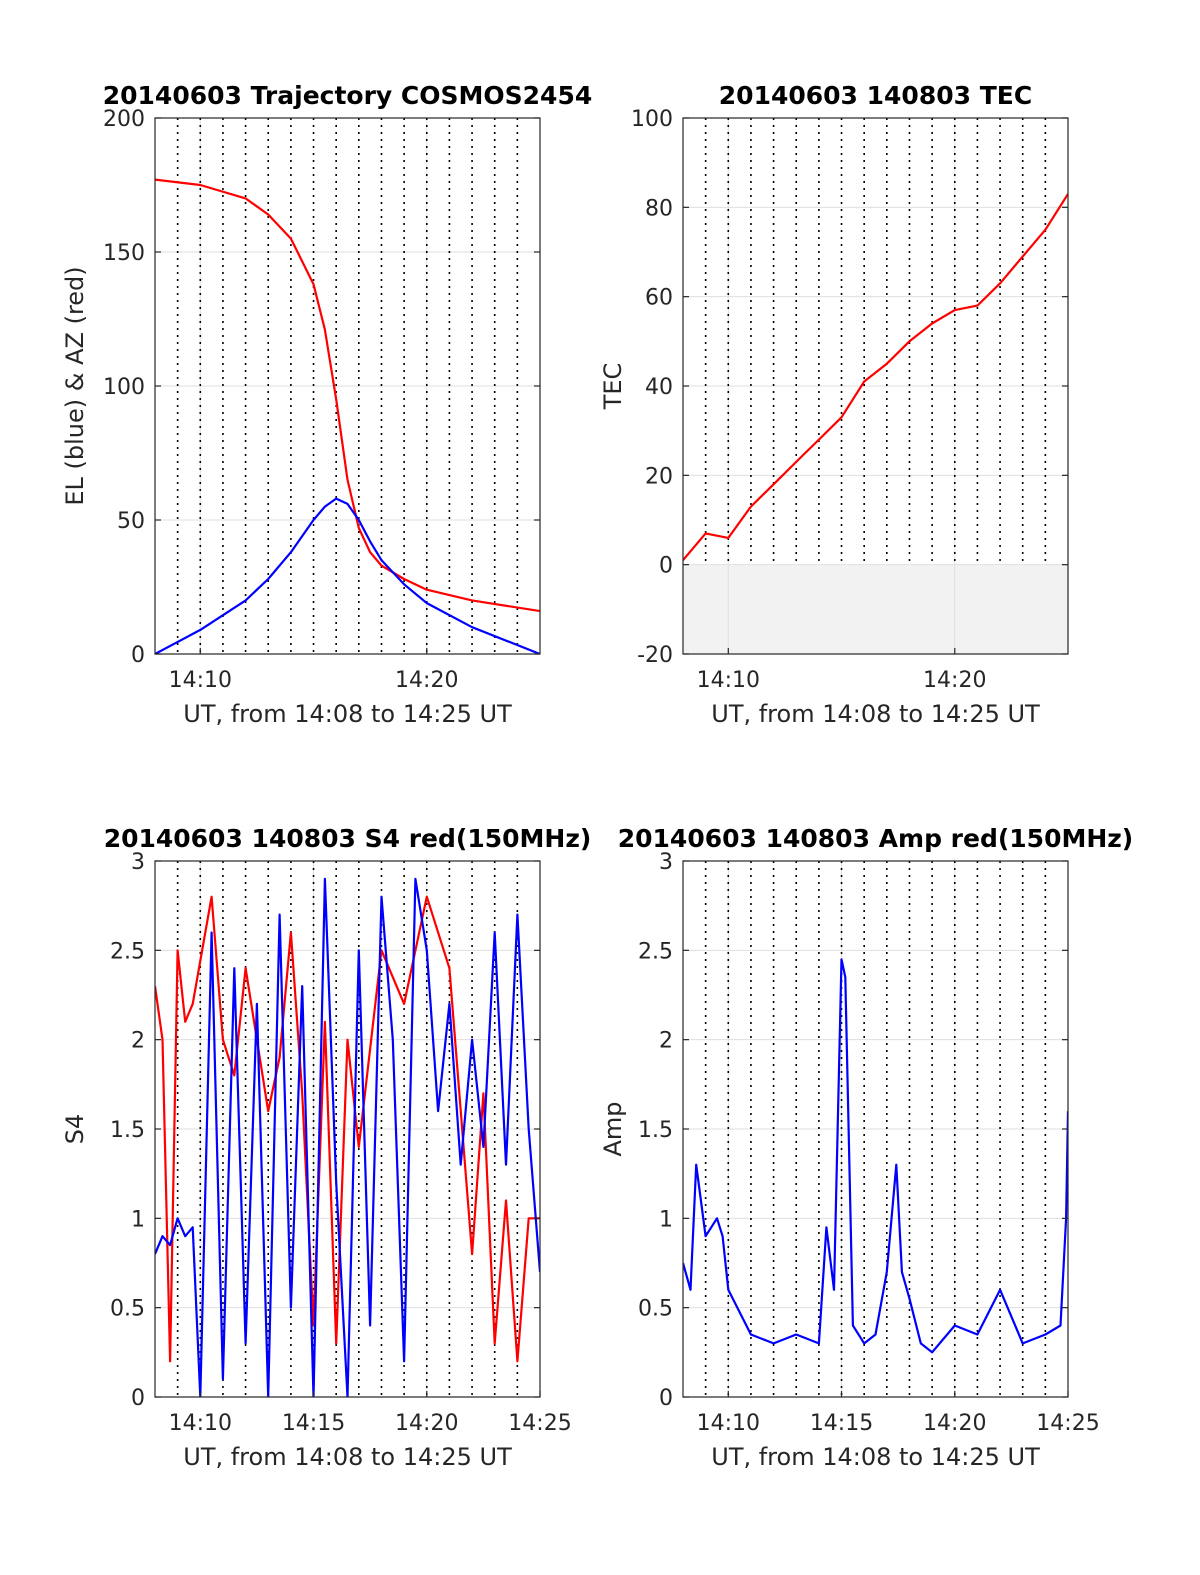  Describe the element at coordinates (659, 476) in the screenshot. I see `y-tick-label: 20` at that location.